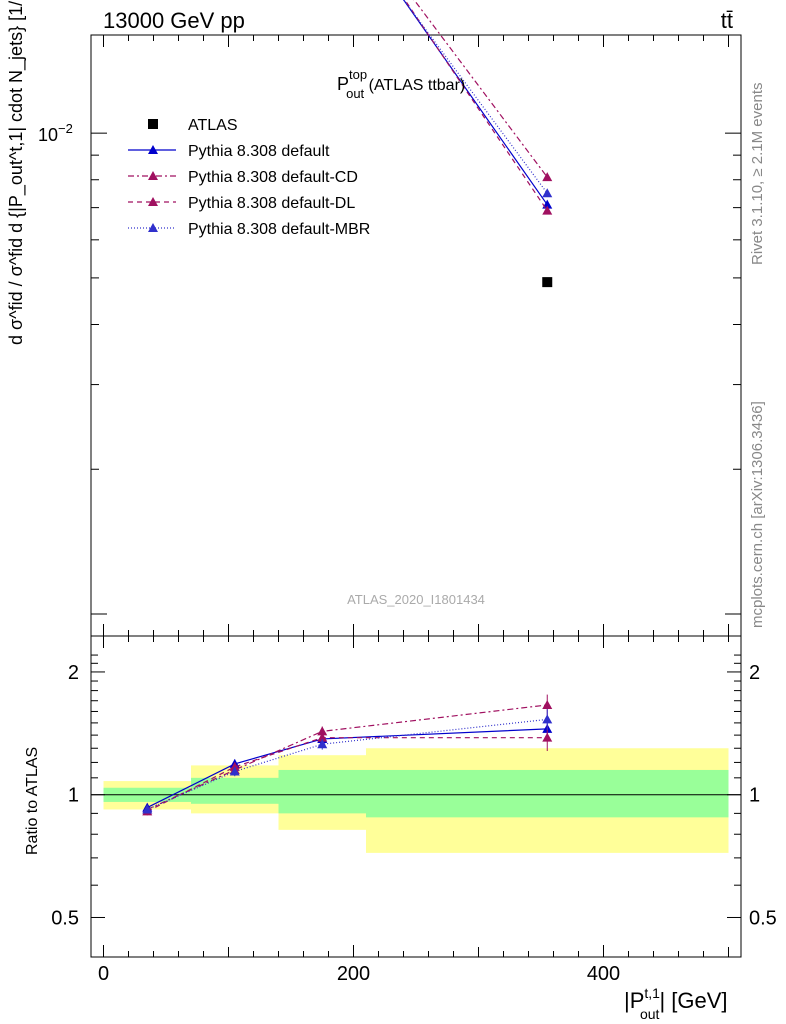 This screenshot has height=1024, width=786. What do you see at coordinates (547, 282) in the screenshot?
I see `data-point-atlas` at bounding box center [547, 282].